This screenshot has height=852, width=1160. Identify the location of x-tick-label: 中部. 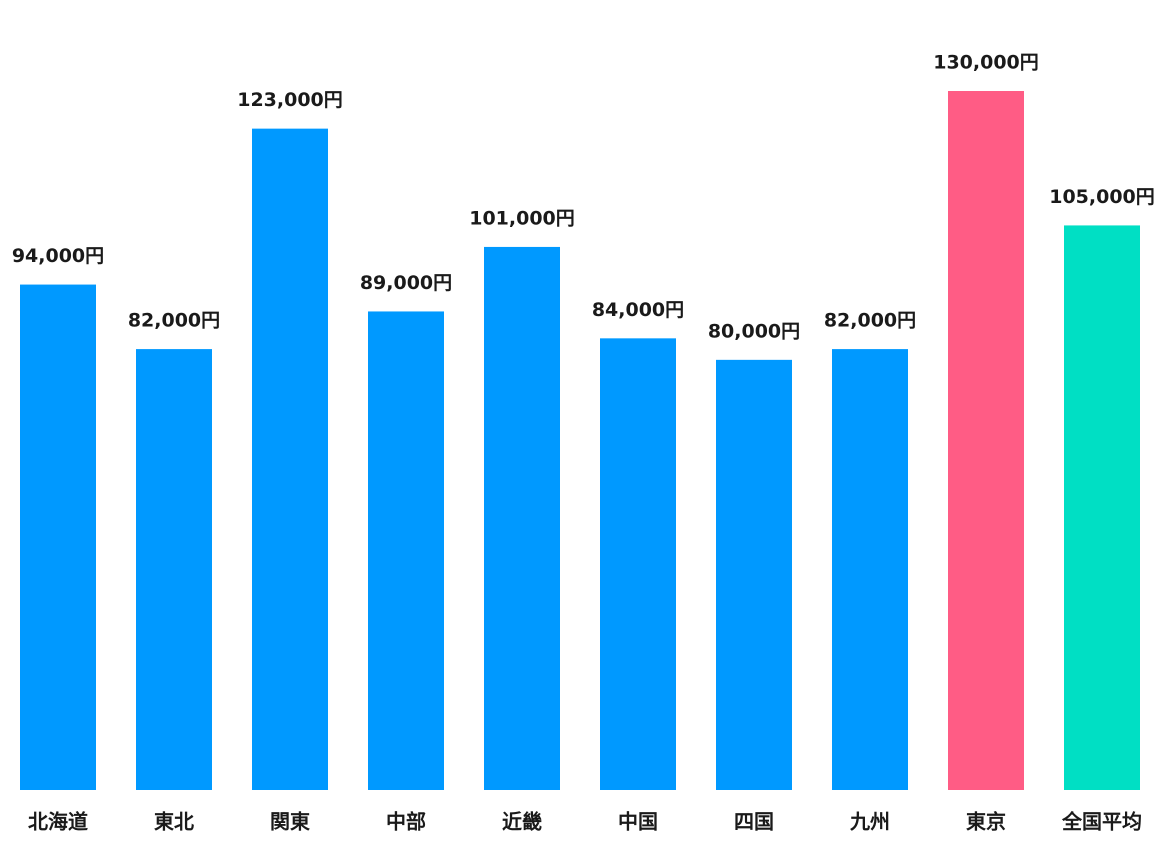
(406, 822).